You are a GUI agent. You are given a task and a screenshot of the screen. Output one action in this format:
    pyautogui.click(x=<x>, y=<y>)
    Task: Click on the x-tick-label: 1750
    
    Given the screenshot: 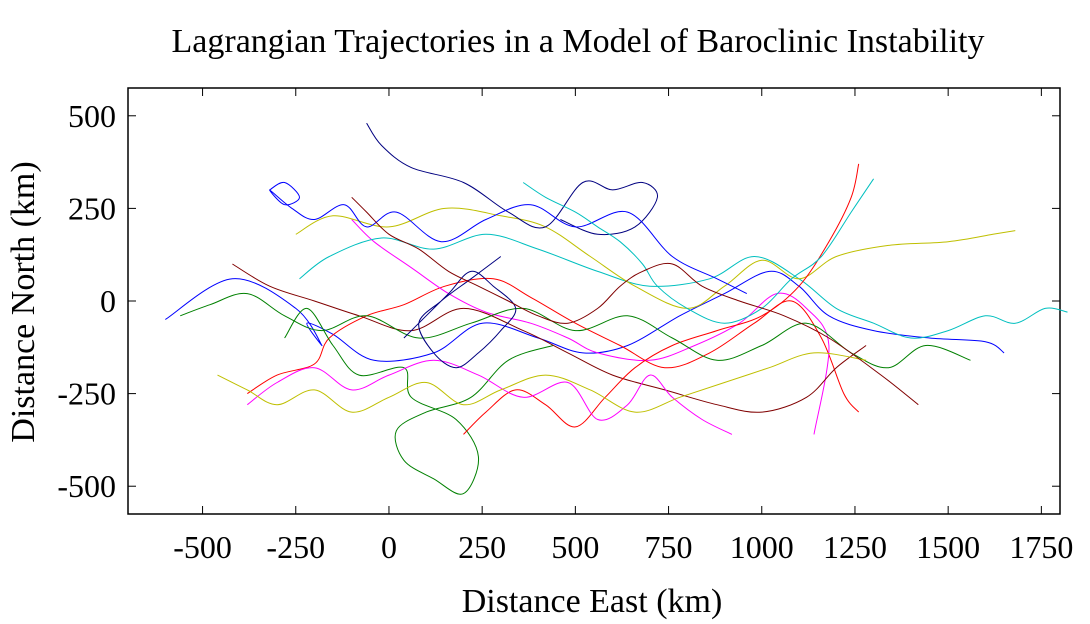 What is the action you would take?
    pyautogui.click(x=1041, y=547)
    